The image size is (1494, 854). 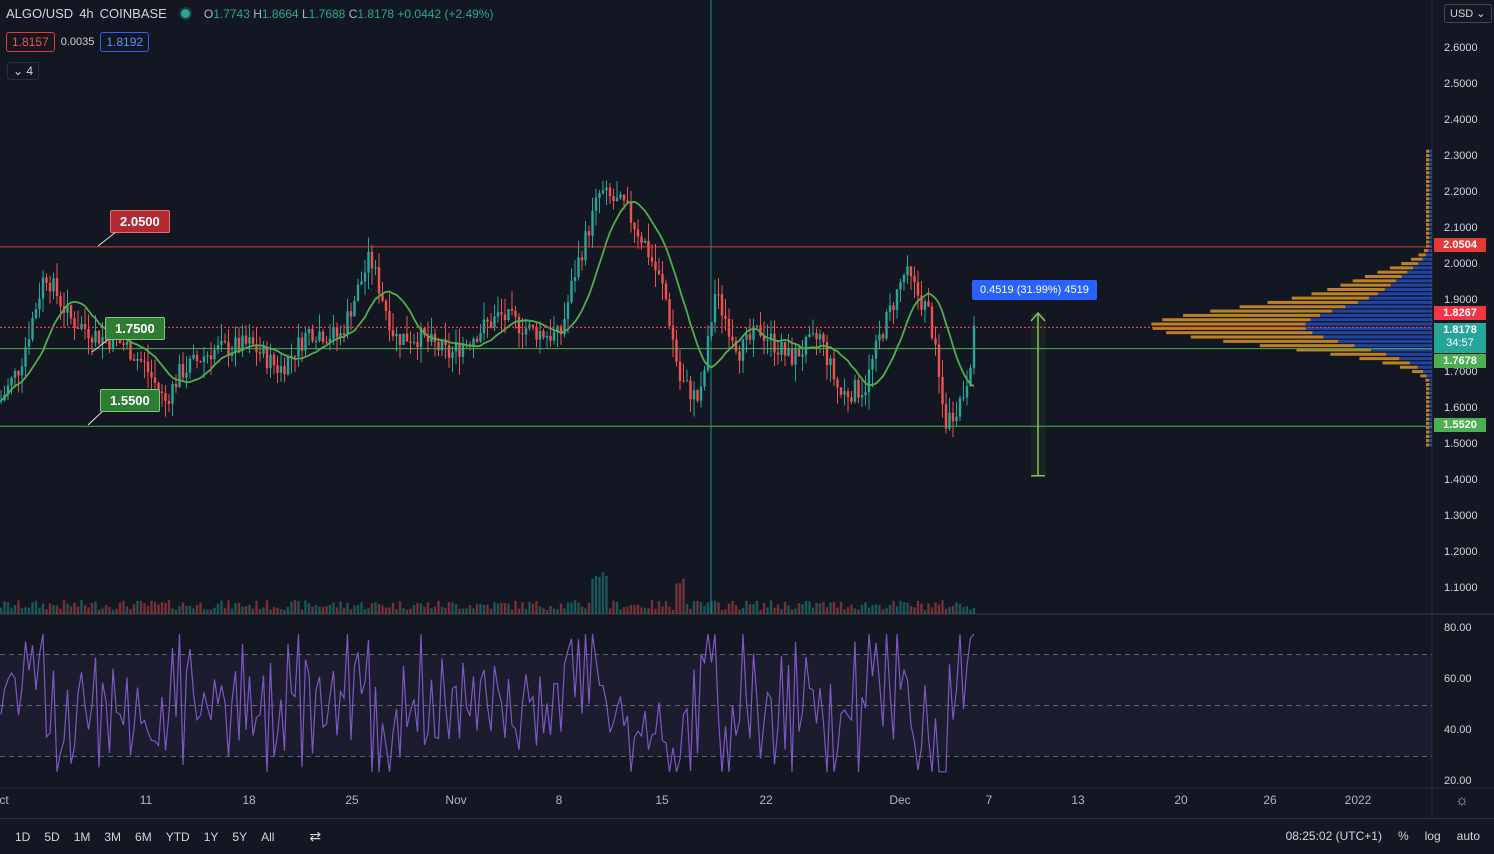 What do you see at coordinates (125, 42) in the screenshot?
I see `buy-button: 1.8192` at bounding box center [125, 42].